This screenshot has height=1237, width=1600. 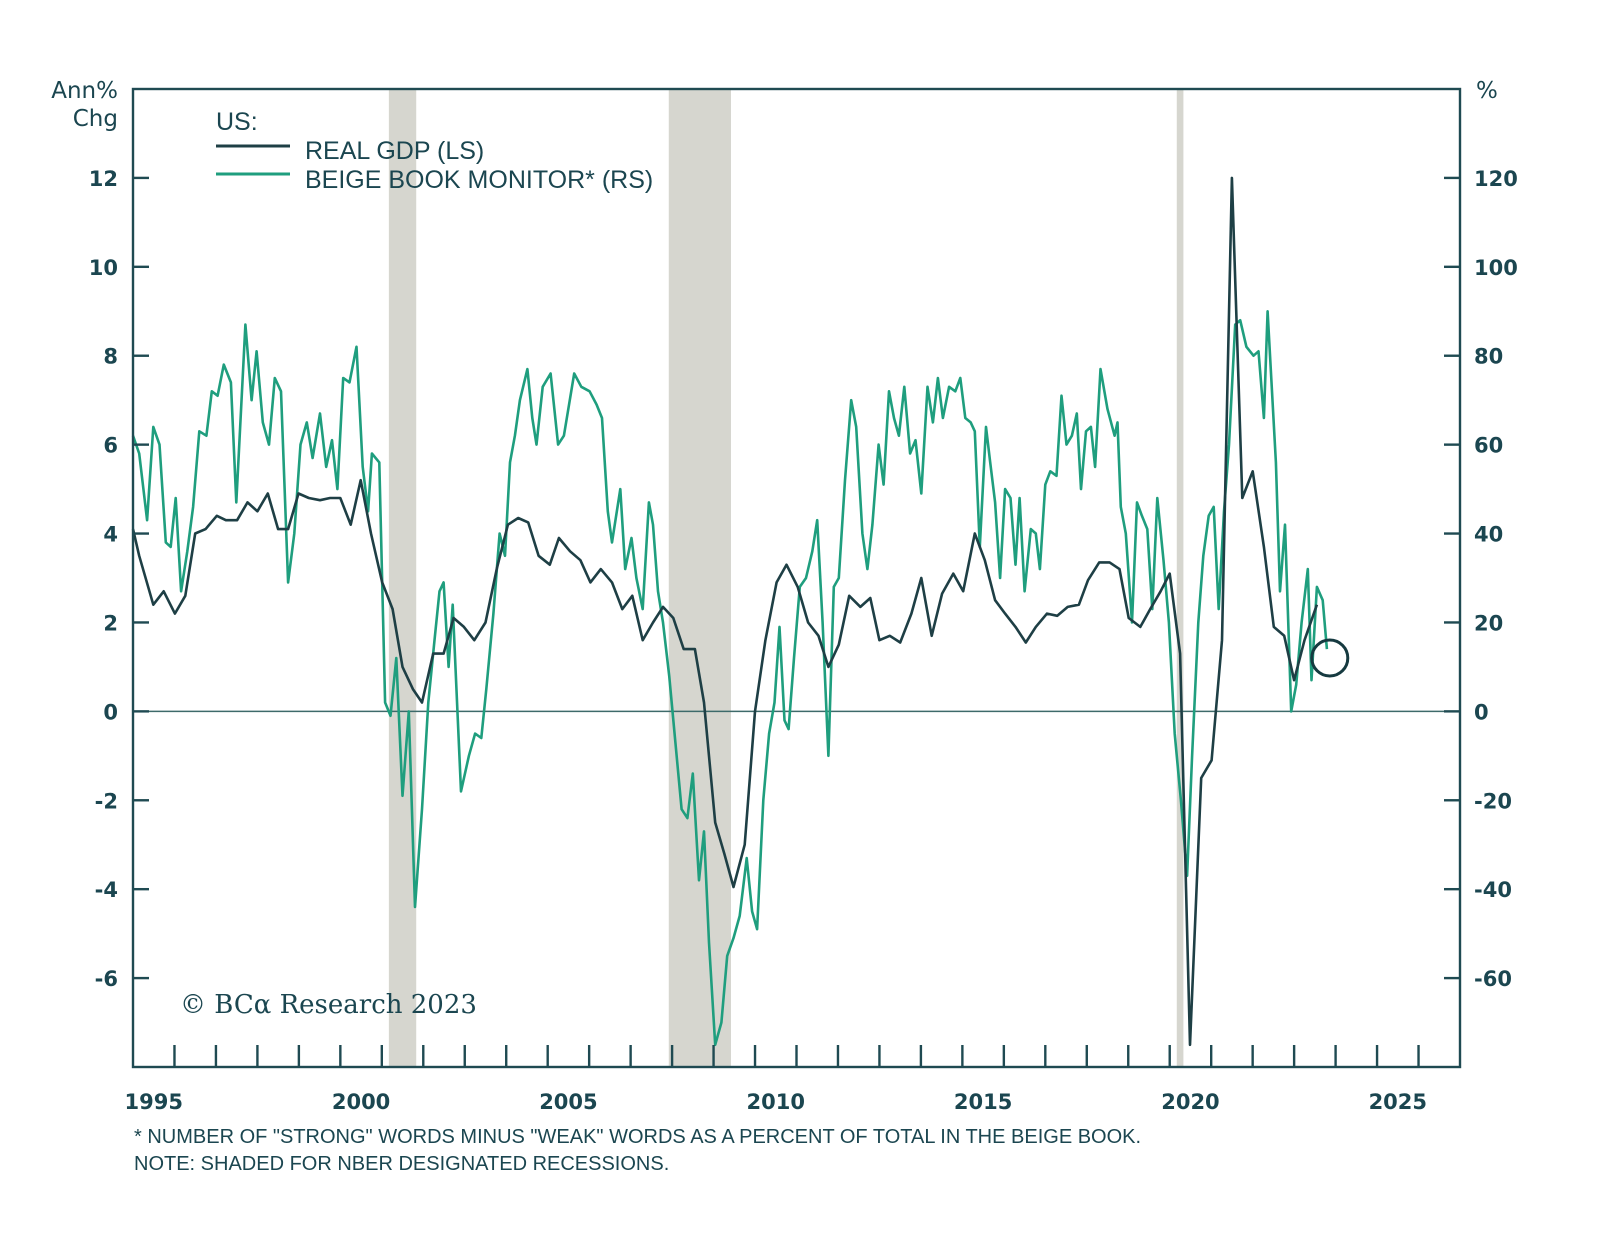 What do you see at coordinates (983, 1102) in the screenshot?
I see `x-axis-tick-label: 2015` at bounding box center [983, 1102].